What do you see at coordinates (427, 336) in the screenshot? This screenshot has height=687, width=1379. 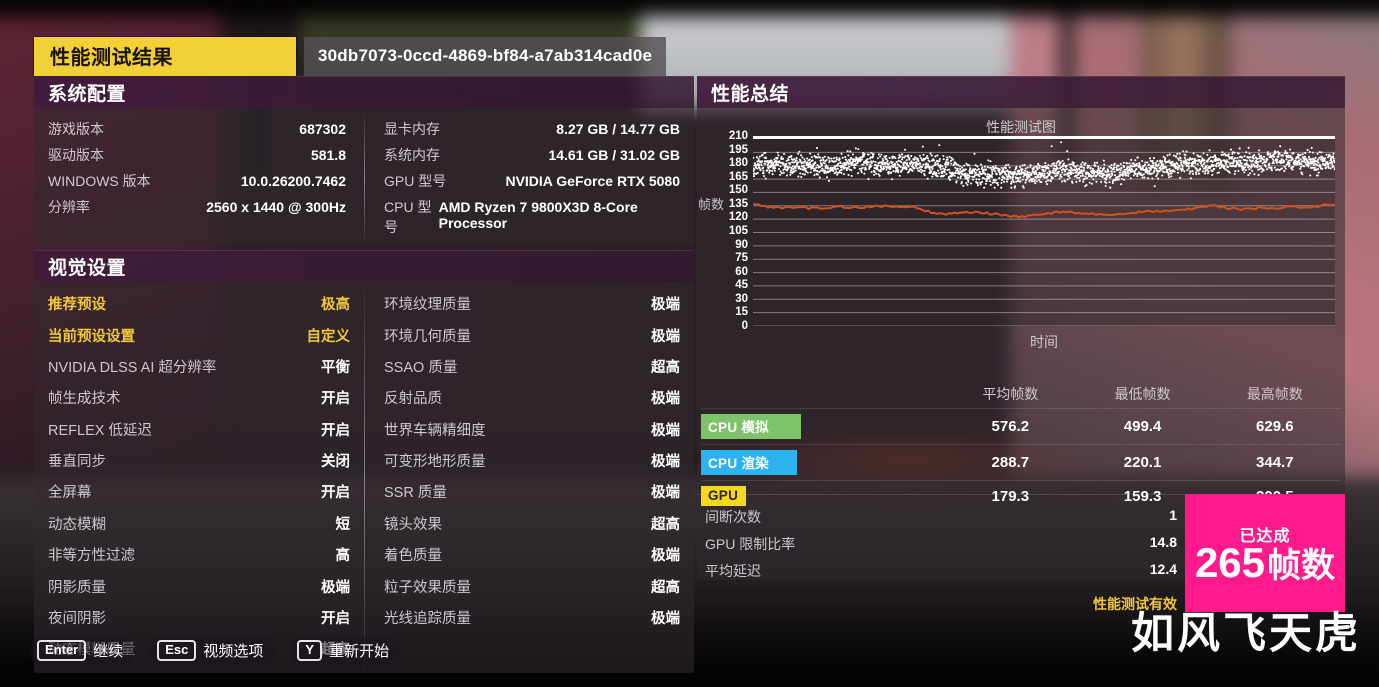 I see `setting-key: 环境几何质量` at bounding box center [427, 336].